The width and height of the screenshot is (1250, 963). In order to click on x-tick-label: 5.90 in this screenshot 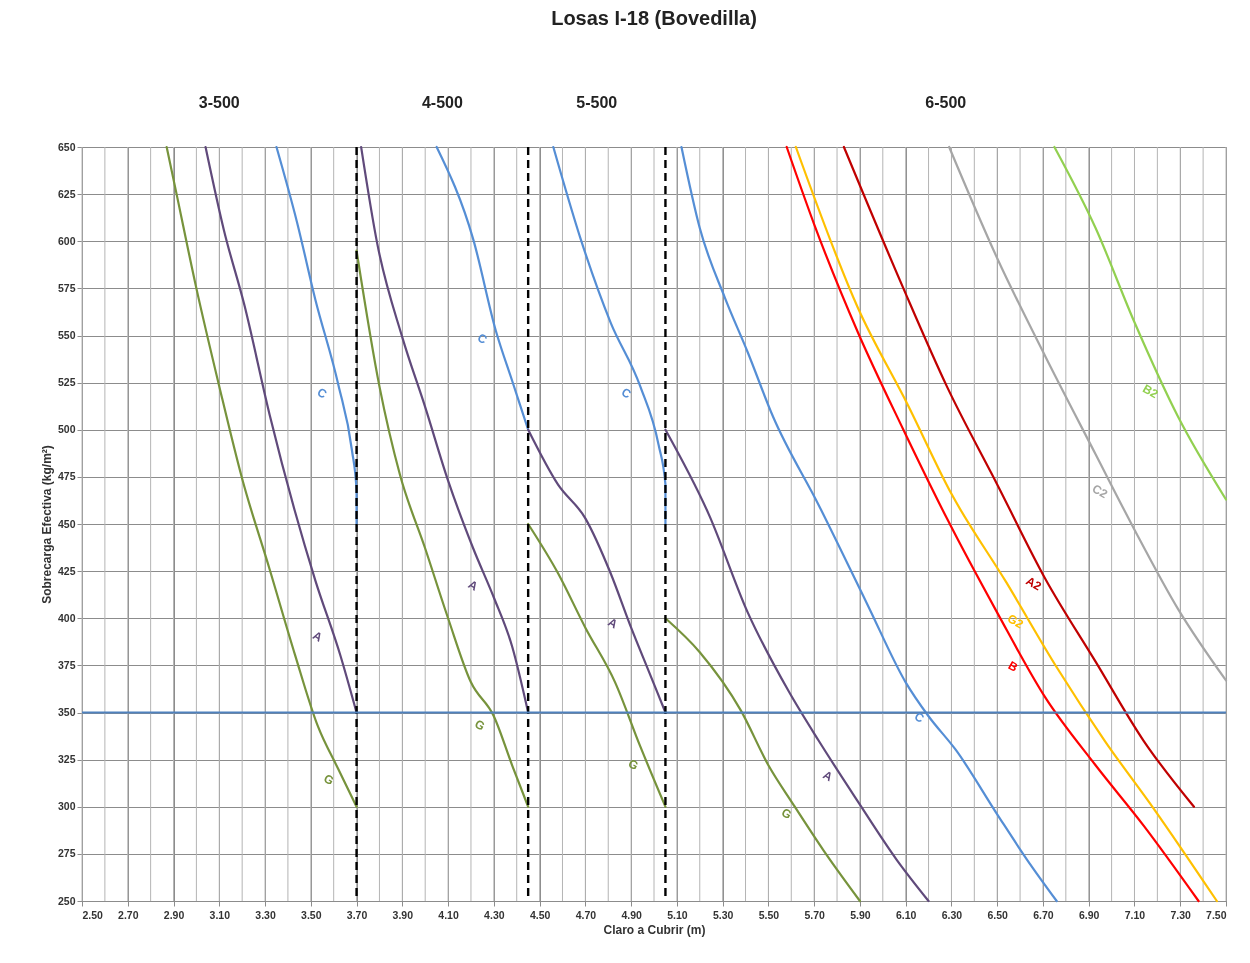, I will do `click(860, 914)`.